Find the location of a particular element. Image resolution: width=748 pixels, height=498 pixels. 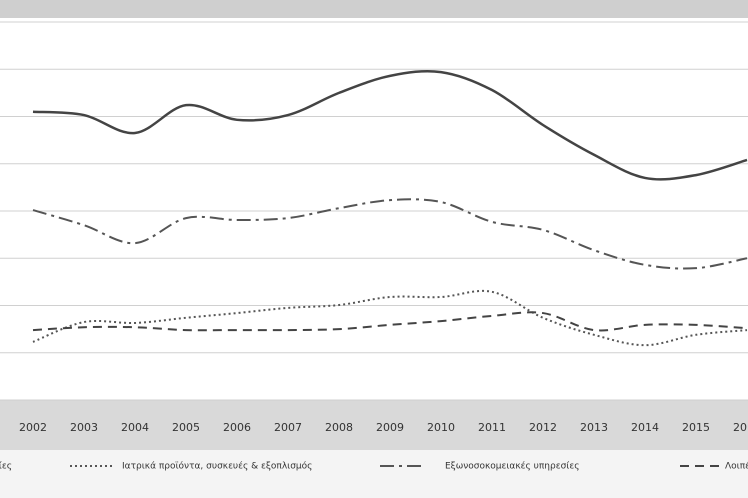

x-tick-label: 2005 is located at coordinates (186, 427).